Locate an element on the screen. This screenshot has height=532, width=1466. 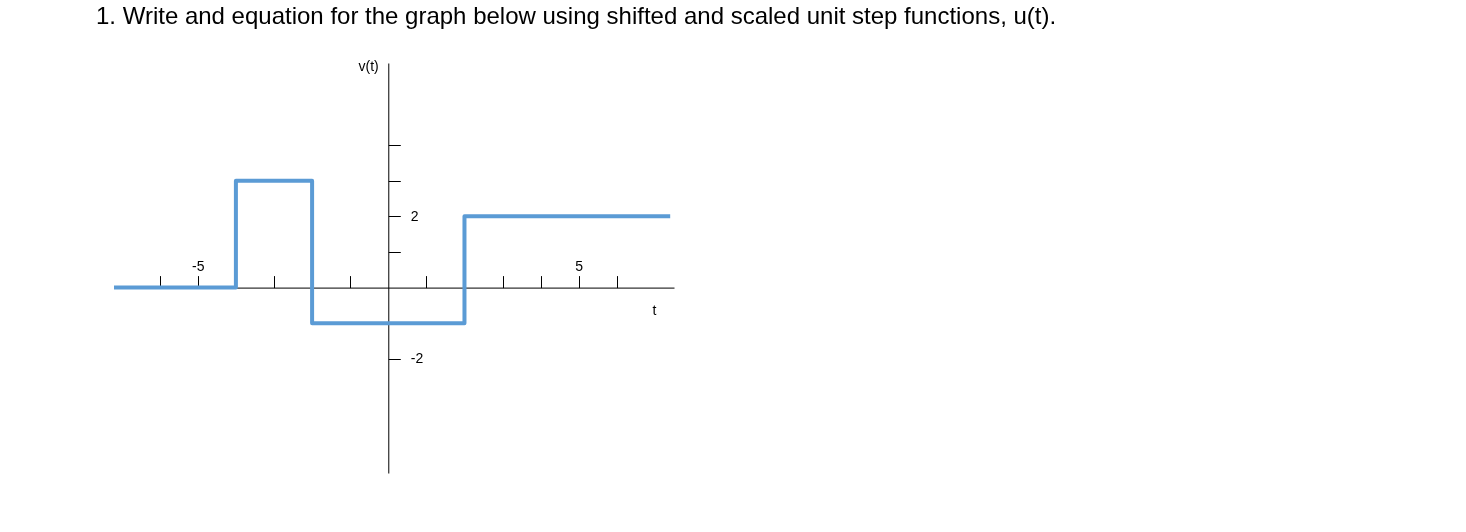
y-axis-title: v(t) is located at coordinates (368, 65).